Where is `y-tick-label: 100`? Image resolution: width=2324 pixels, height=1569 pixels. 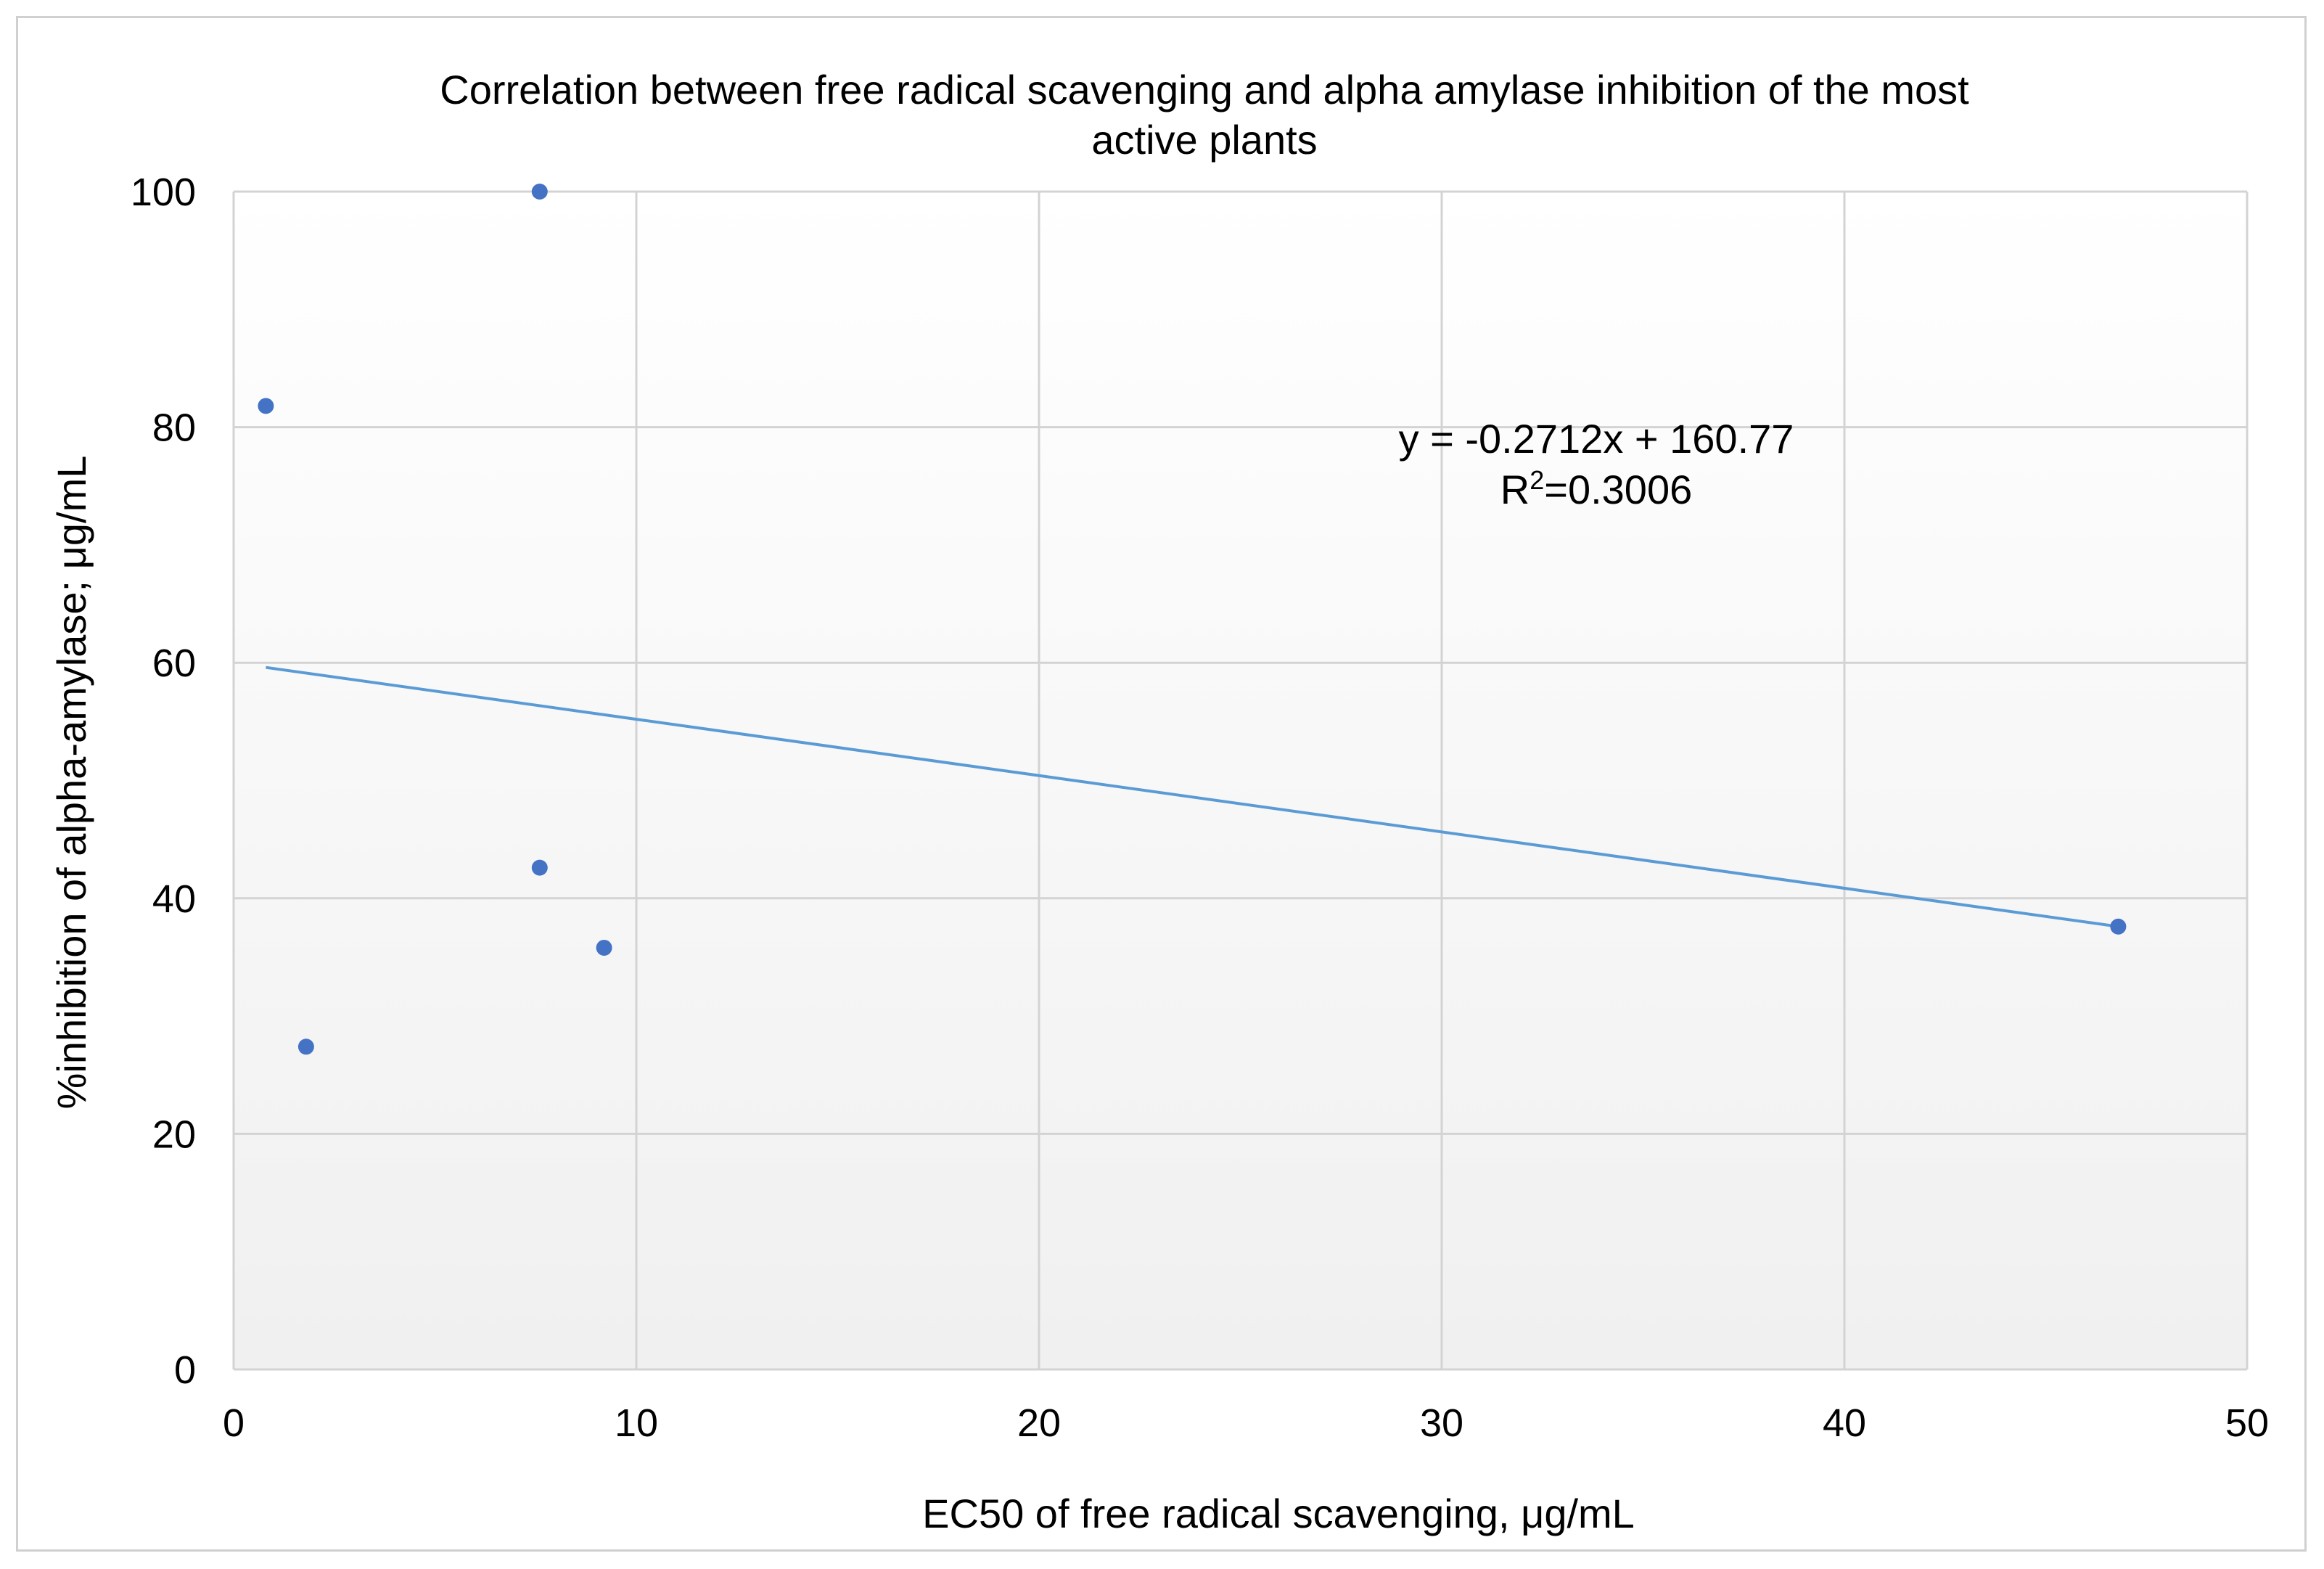 y-tick-label: 100 is located at coordinates (164, 192).